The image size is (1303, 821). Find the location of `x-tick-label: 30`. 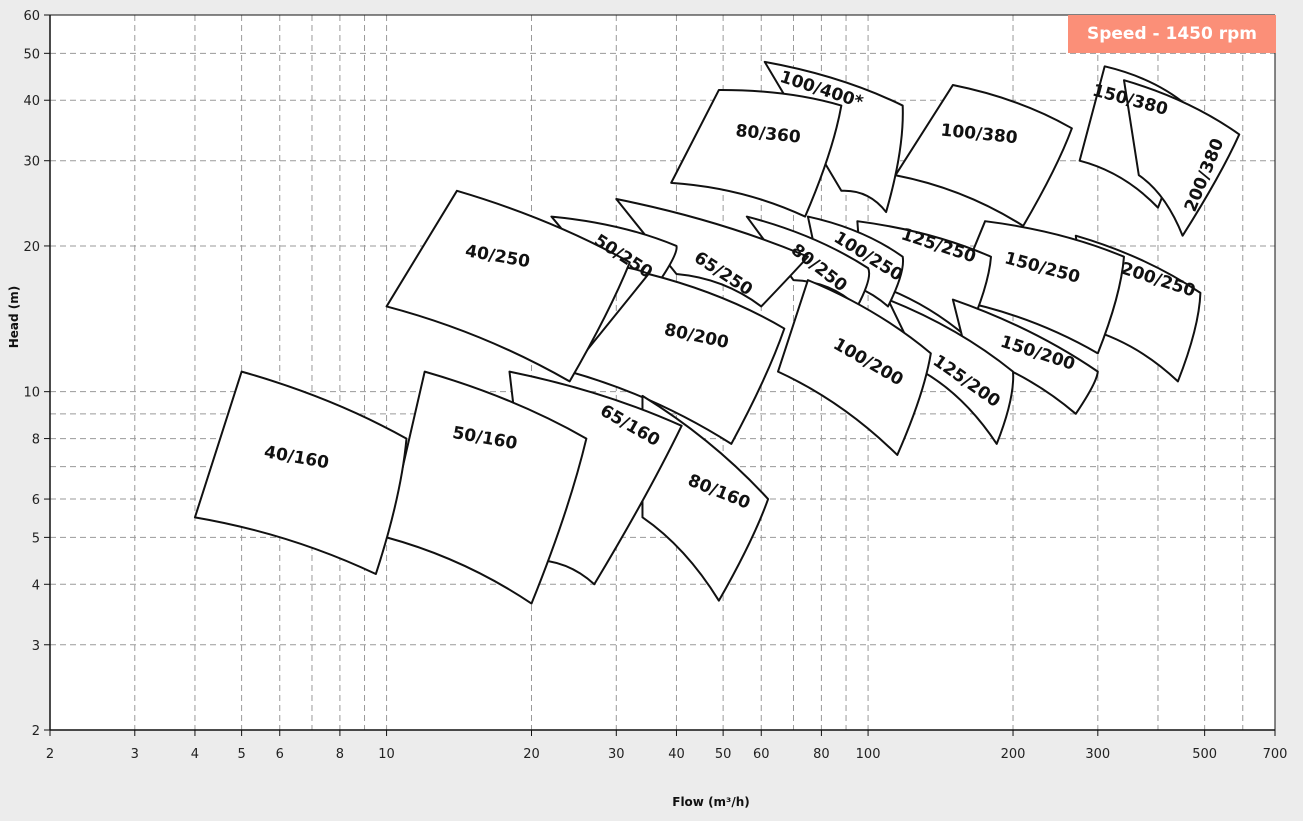

x-tick-label: 30 is located at coordinates (616, 754).